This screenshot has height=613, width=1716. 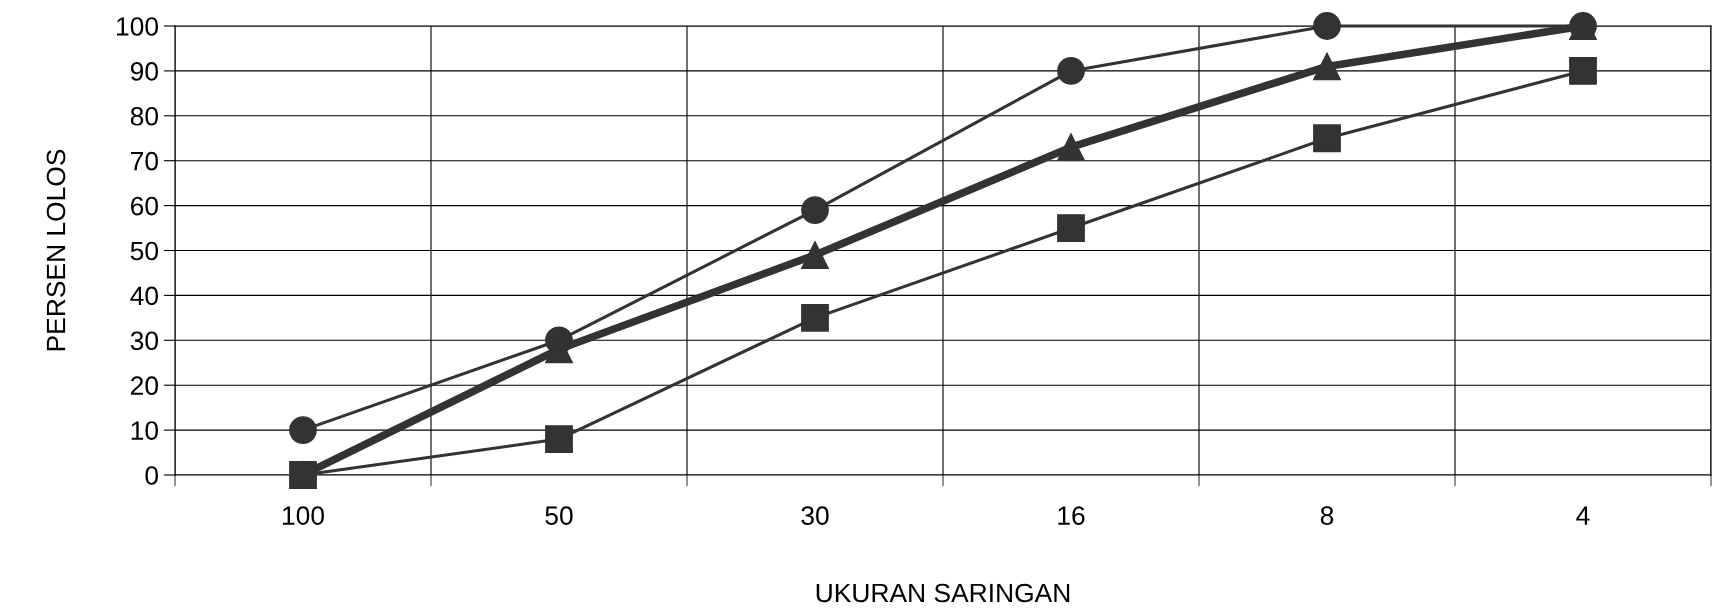 What do you see at coordinates (815, 515) in the screenshot?
I see `x-tick-label: 30` at bounding box center [815, 515].